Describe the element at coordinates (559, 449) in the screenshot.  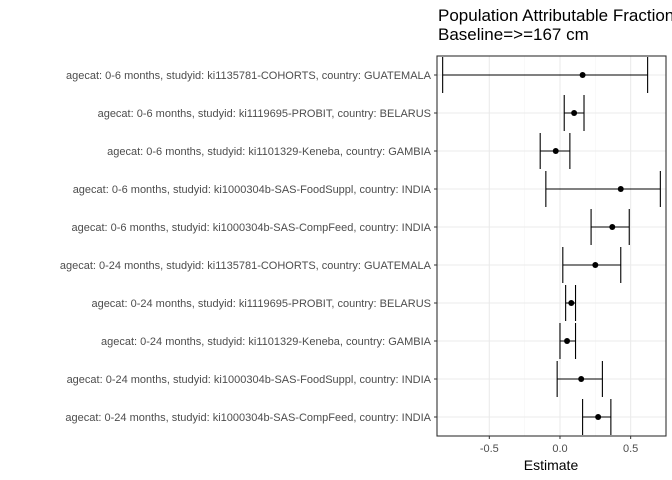
I see `x-tick-label: 0.0` at that location.